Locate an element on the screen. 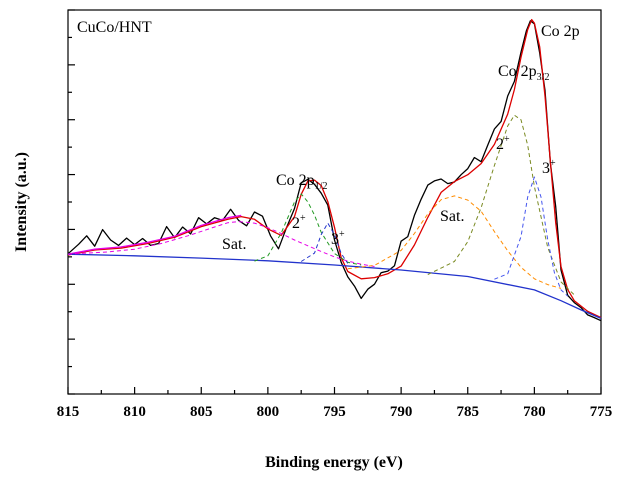  ox2-right-label: 2+ is located at coordinates (503, 143).